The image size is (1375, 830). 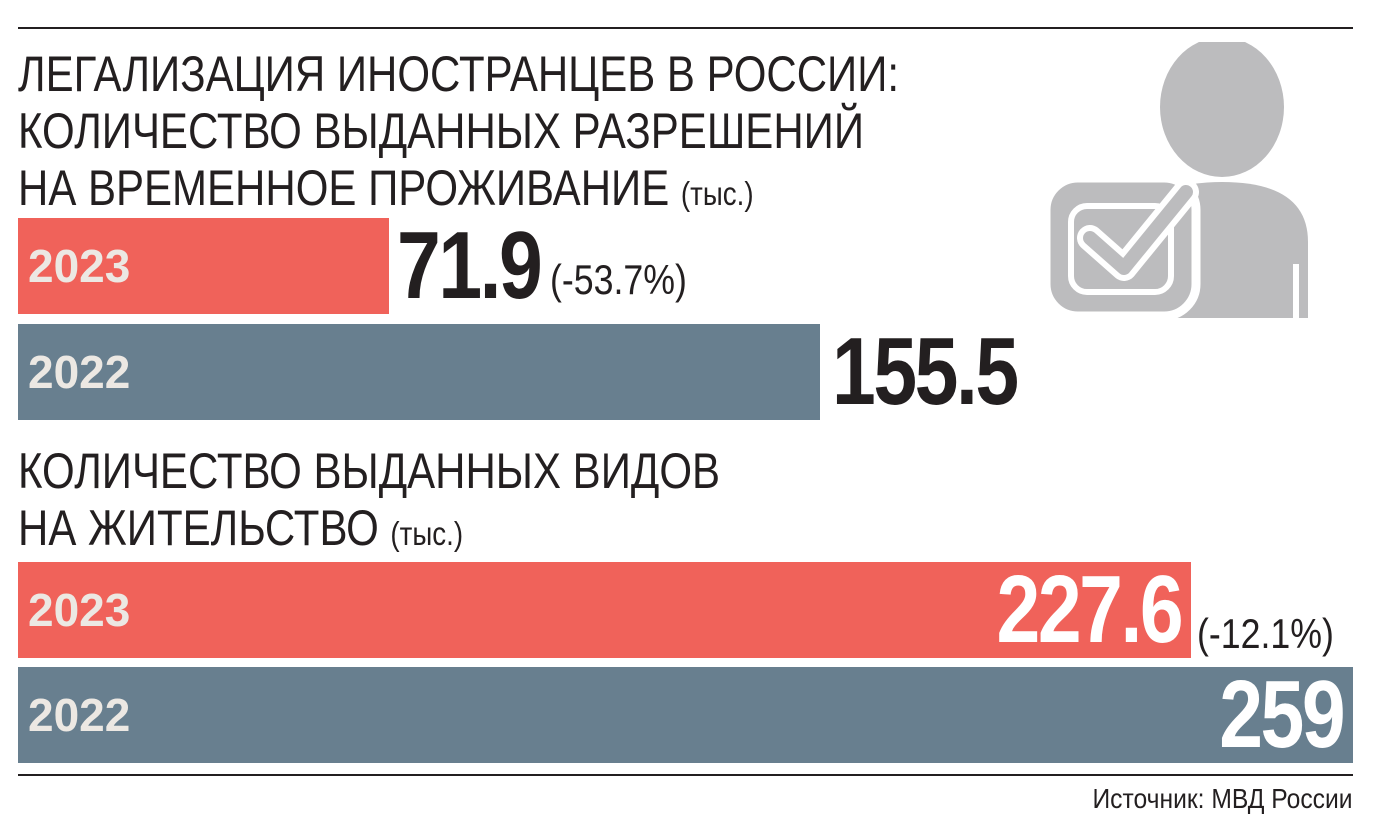 What do you see at coordinates (441, 131) in the screenshot?
I see `section1-title-line-2: КОЛИЧЕСТВО ВЫДАННЫХ РАЗРЕШЕНИЙ` at bounding box center [441, 131].